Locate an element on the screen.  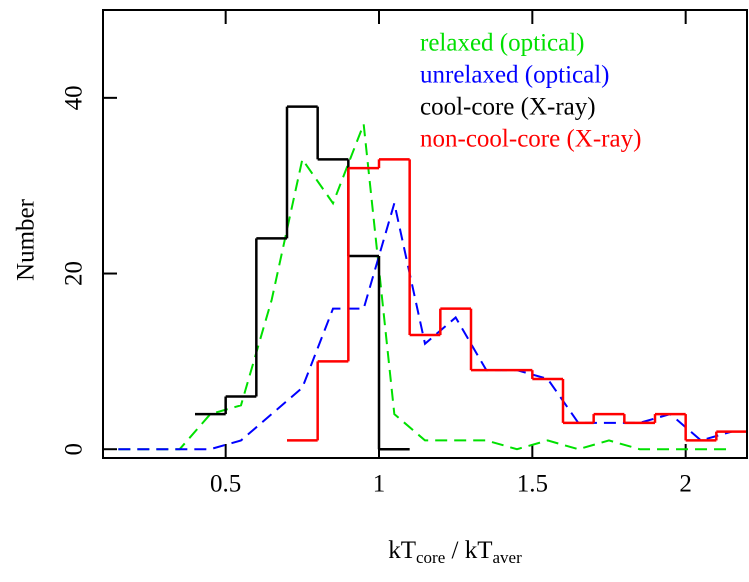
legend-entry: non-cool-core (X-ray) is located at coordinates (530, 139).